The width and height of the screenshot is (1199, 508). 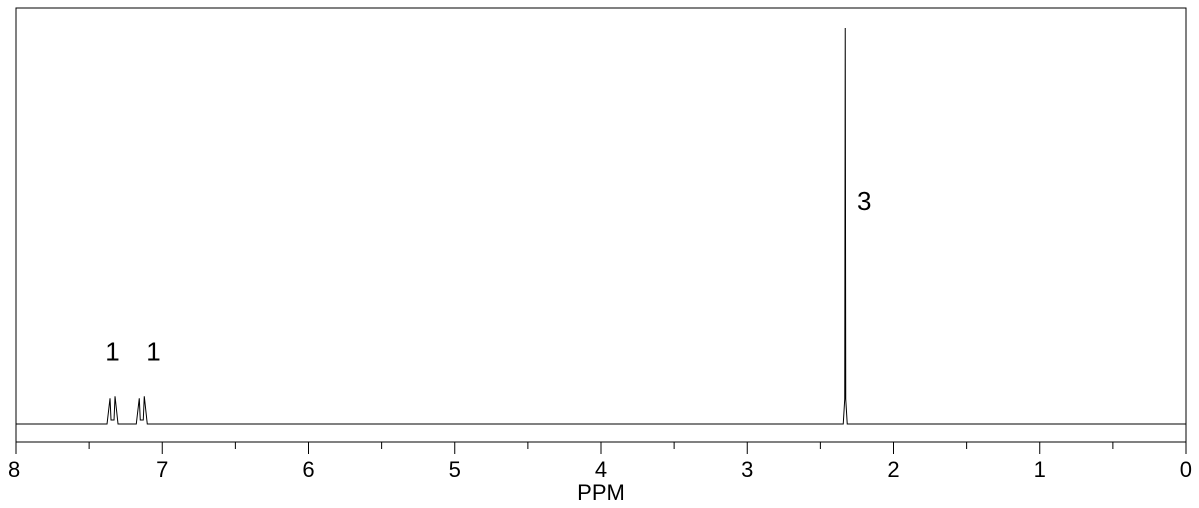 I want to click on x-axis-title: PPM, so click(x=601, y=492).